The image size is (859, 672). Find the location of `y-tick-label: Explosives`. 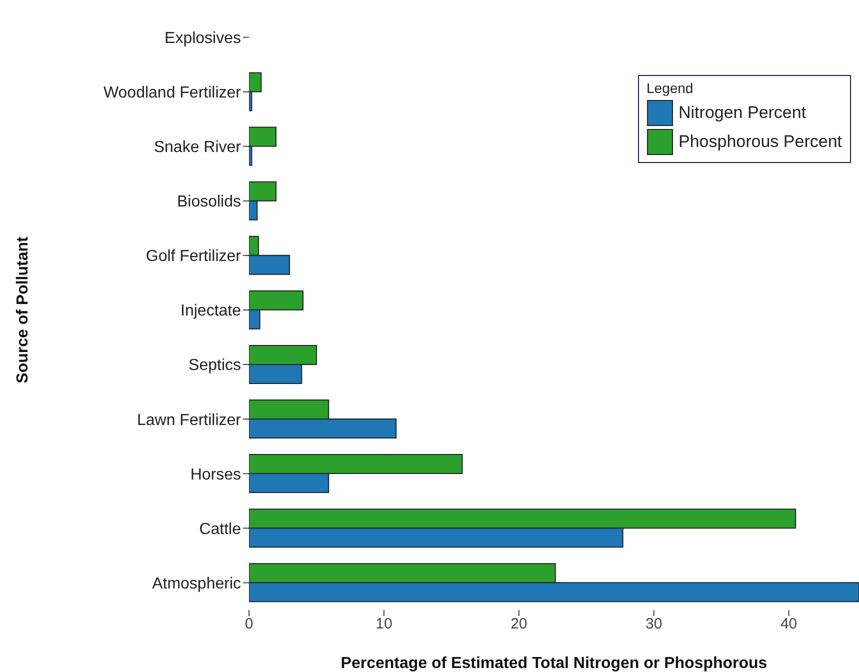

y-tick-label: Explosives is located at coordinates (202, 38).